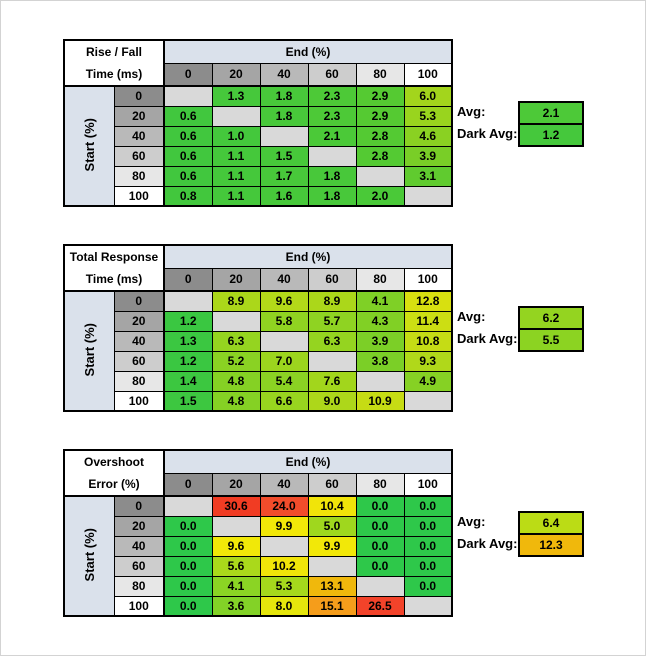 The image size is (646, 656). What do you see at coordinates (428, 381) in the screenshot?
I see `data-cell: 4.9` at bounding box center [428, 381].